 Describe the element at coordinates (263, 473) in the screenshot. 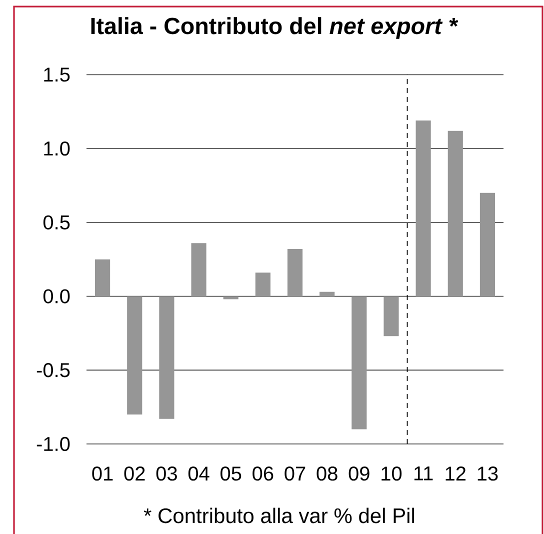

I see `x-tick-label: 06` at that location.